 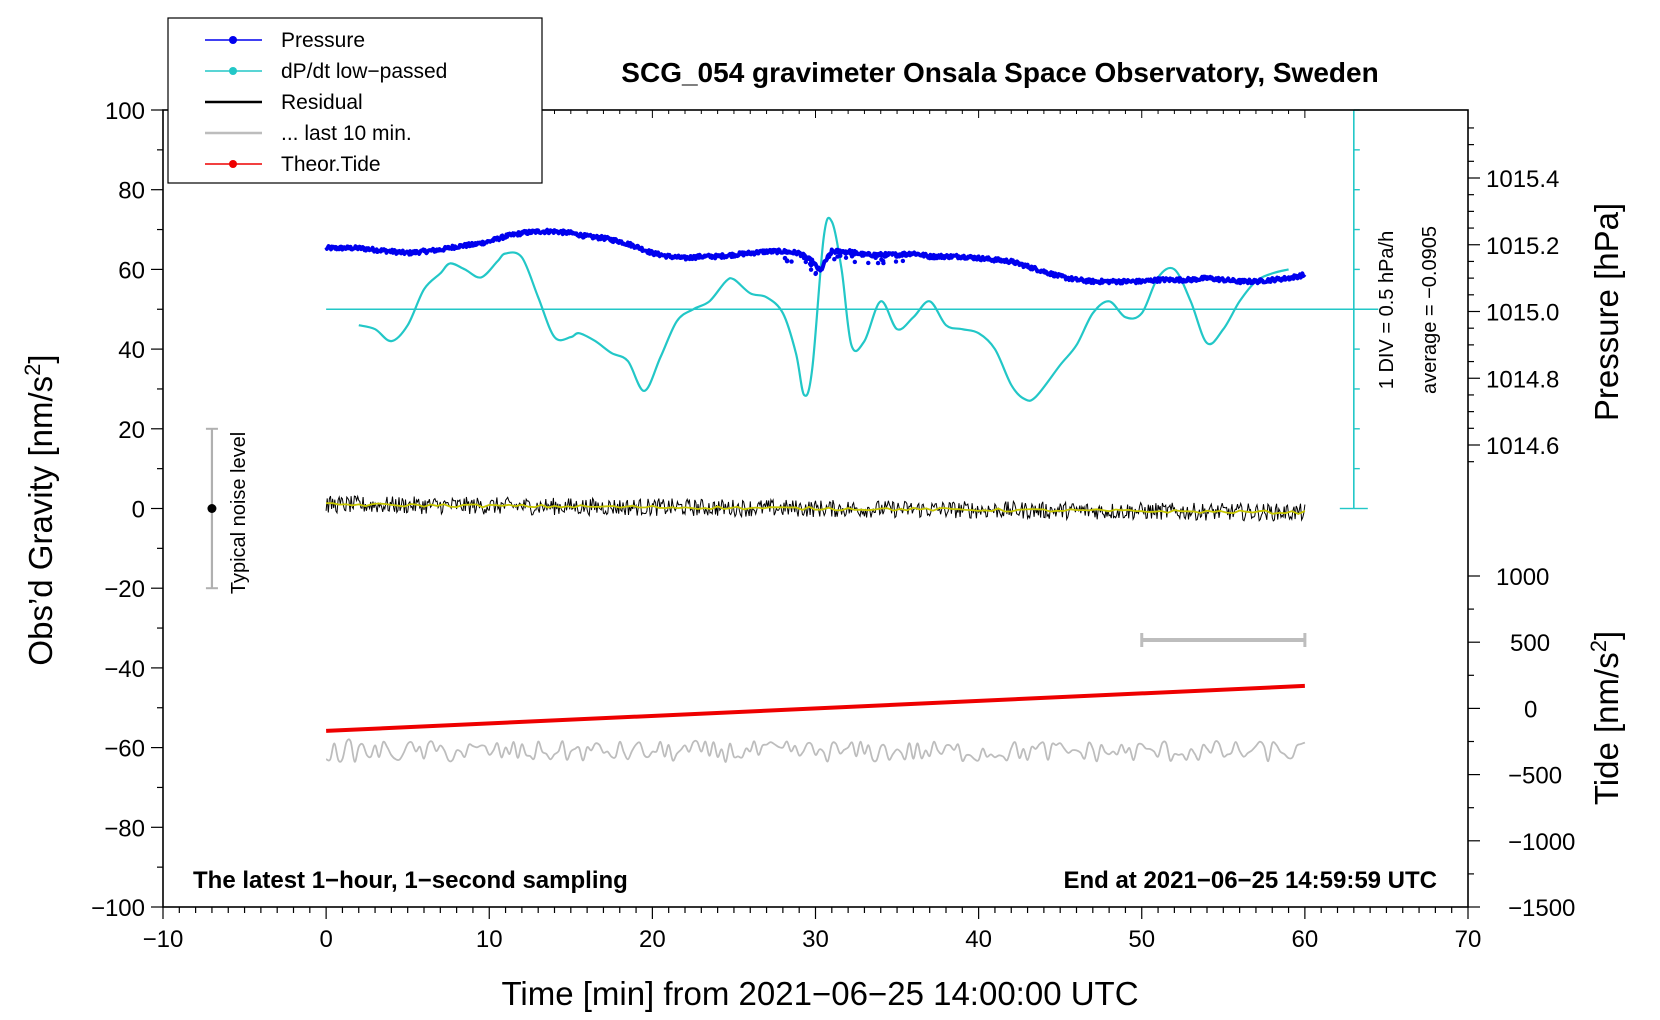 I want to click on end-time-annotation: End at 2021−06−25 14:59:59 UTC, so click(x=1250, y=880).